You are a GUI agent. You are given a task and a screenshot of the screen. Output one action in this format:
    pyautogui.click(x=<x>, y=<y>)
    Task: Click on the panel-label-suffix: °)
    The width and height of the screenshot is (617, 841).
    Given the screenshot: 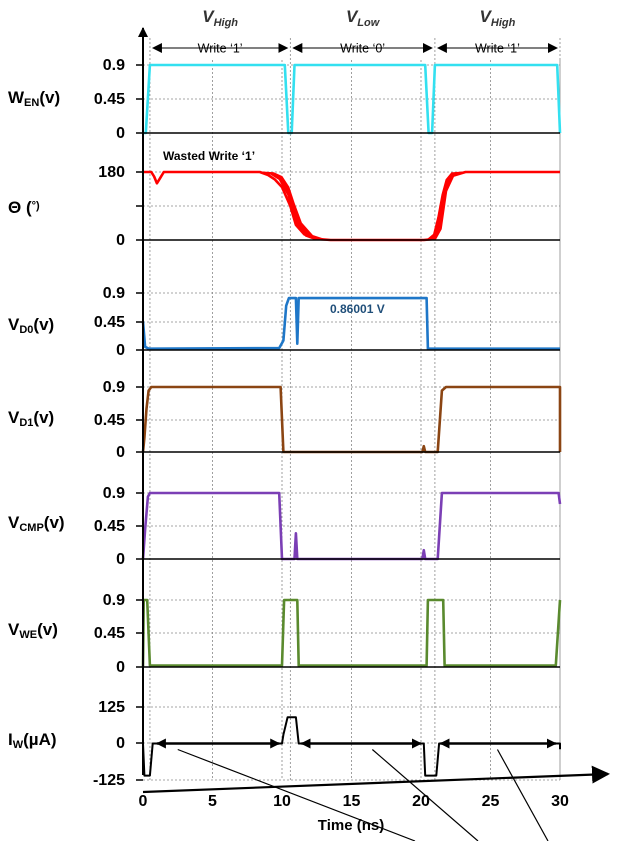 What is the action you would take?
    pyautogui.click(x=36, y=206)
    